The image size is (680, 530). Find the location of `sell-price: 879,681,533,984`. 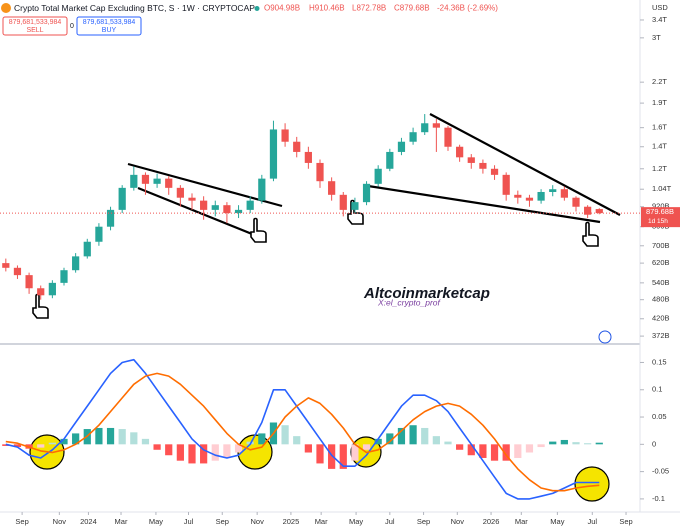

sell-price: 879,681,533,984 is located at coordinates (35, 22).